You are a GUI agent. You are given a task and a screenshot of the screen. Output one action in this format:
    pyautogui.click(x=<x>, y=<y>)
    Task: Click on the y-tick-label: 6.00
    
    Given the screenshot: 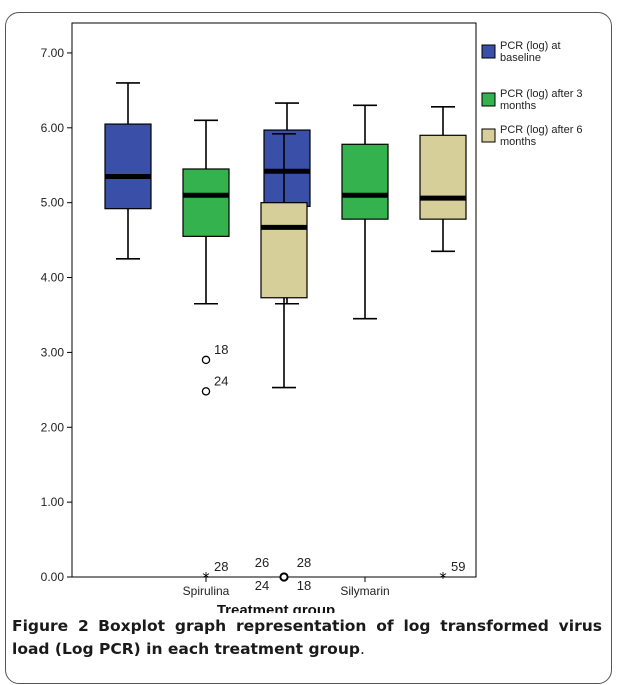 What is the action you would take?
    pyautogui.click(x=53, y=128)
    